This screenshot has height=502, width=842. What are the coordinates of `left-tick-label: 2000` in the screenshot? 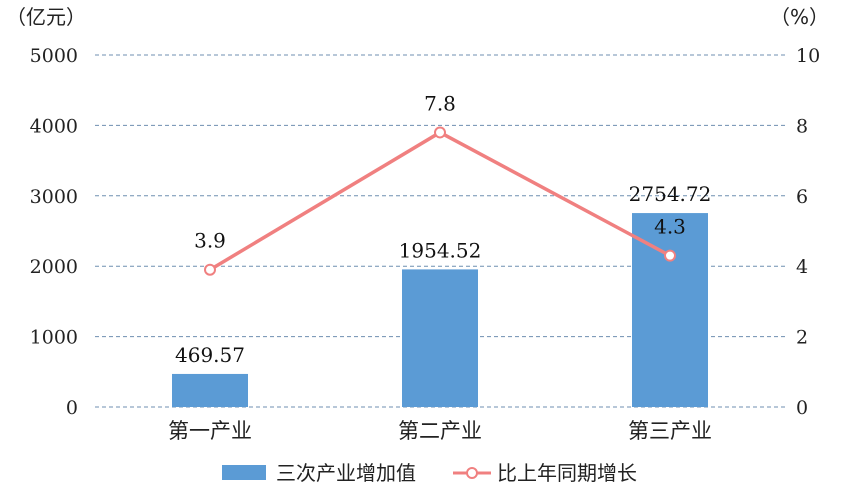 It's located at (54, 267).